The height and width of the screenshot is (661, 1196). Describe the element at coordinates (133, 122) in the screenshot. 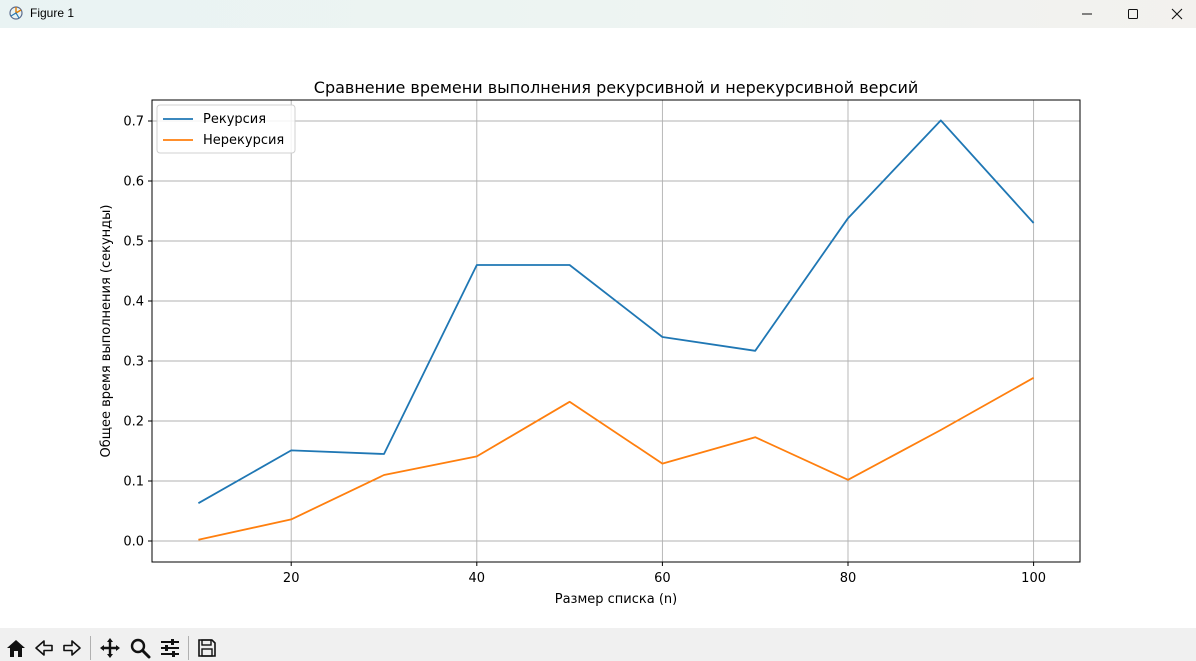

I see `y-tick-label: 0.7` at that location.